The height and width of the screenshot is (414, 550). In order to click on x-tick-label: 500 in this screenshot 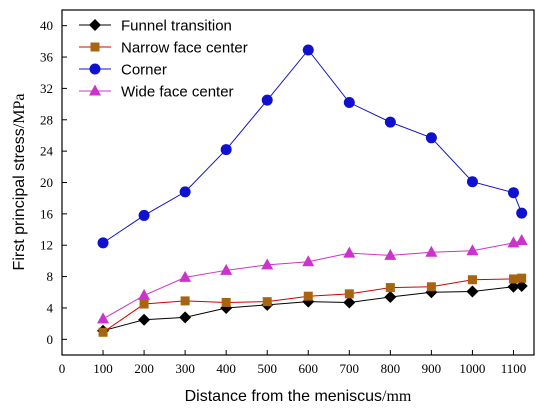, I will do `click(267, 368)`.